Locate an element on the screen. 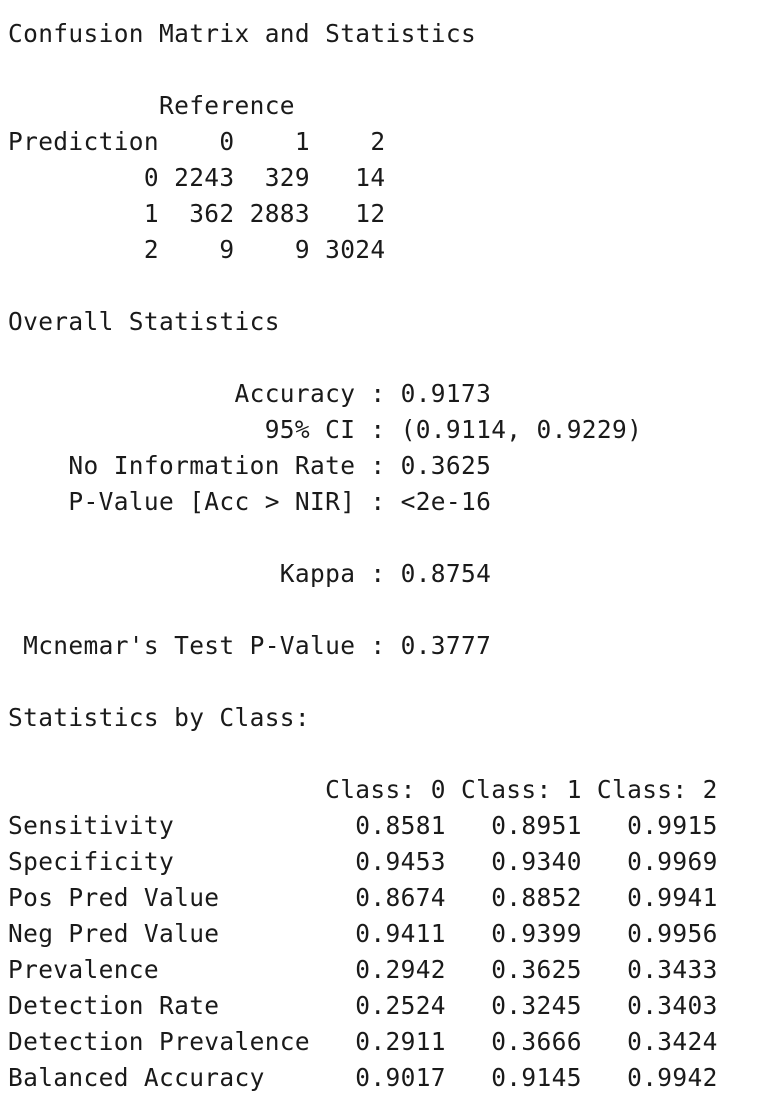 The image size is (763, 1101). class-table-row: Prevalence 0.2942 0.3625 0.3433 is located at coordinates (363, 969).